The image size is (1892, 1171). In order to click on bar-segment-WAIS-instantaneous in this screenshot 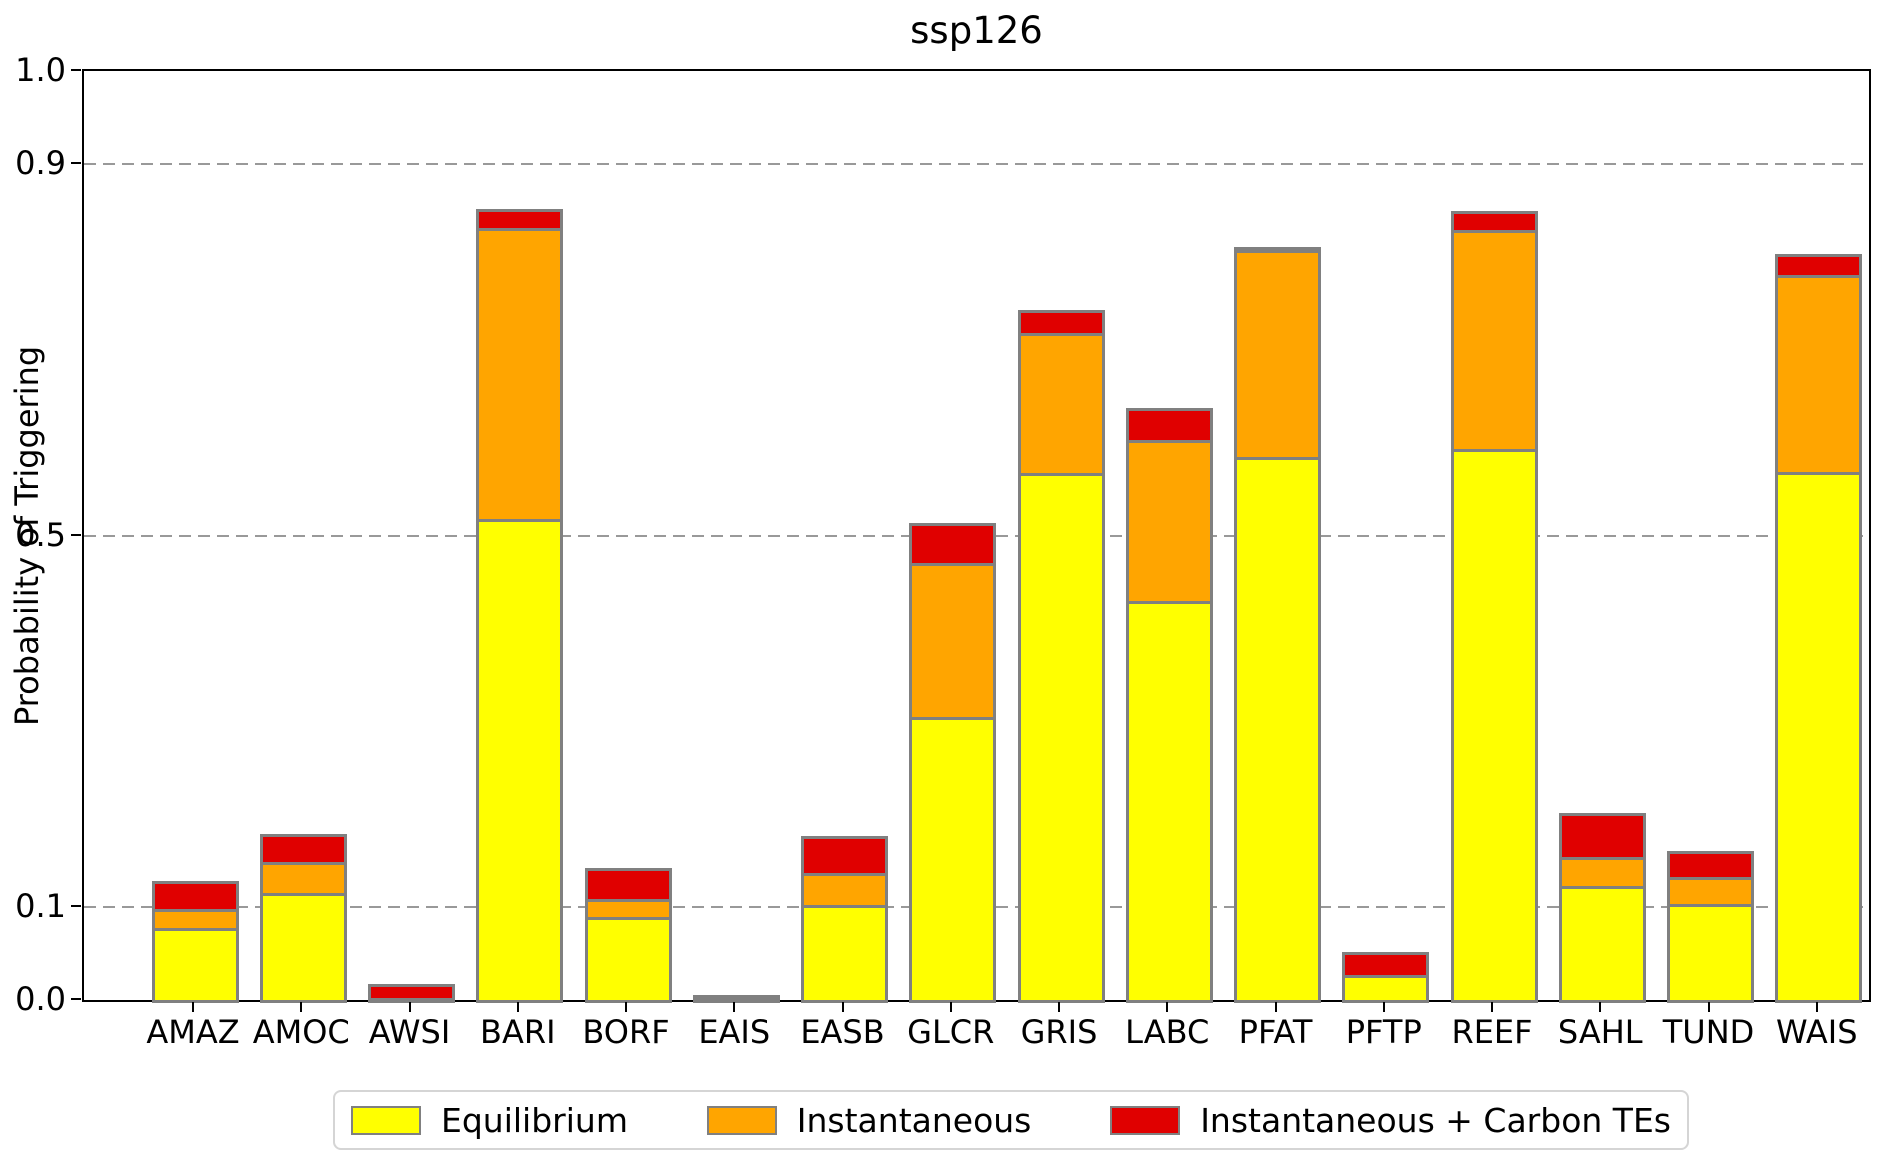, I will do `click(1819, 374)`.